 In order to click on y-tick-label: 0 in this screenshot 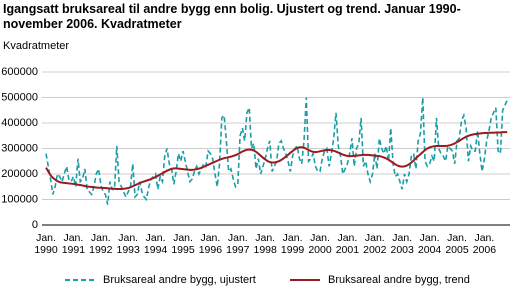, I will do `click(35, 225)`.